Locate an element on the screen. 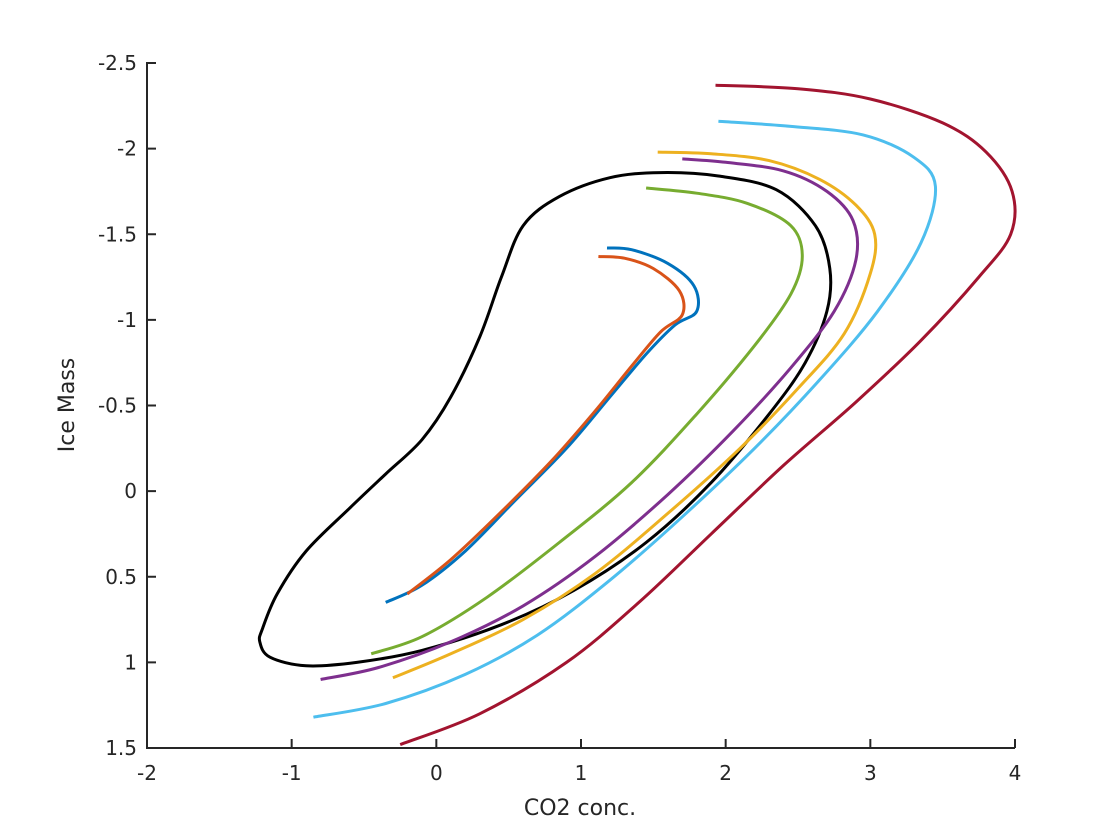 The image size is (1120, 840). x-axis-label: CO2 conc. is located at coordinates (580, 808).